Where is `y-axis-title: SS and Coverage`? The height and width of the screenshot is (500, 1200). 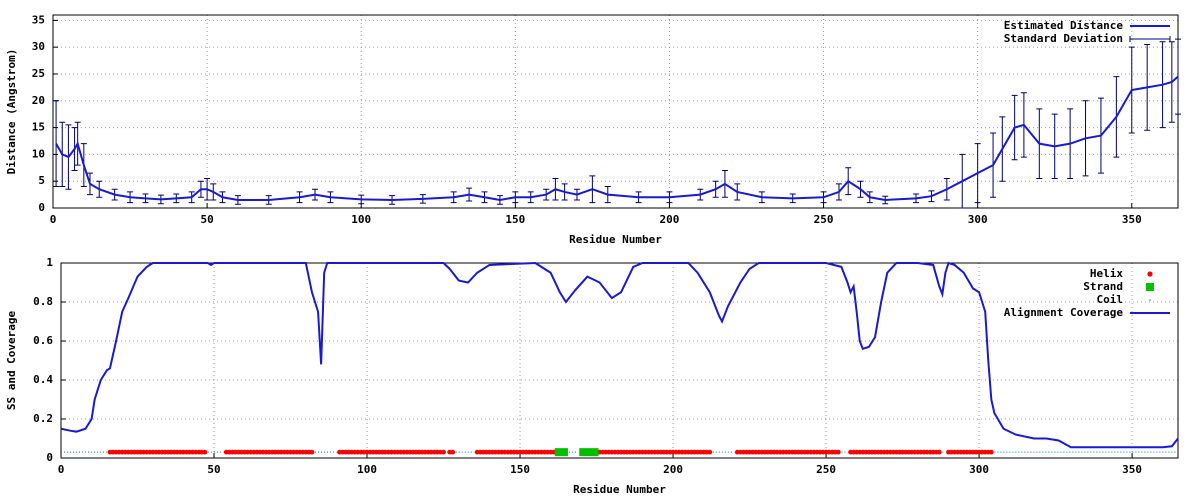 y-axis-title: SS and Coverage is located at coordinates (11, 360).